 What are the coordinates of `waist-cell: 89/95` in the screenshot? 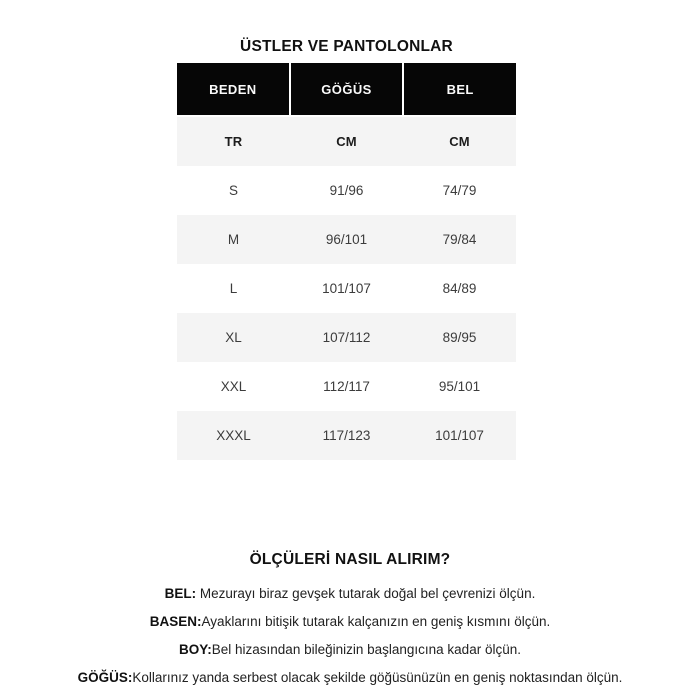 It's located at (459, 337).